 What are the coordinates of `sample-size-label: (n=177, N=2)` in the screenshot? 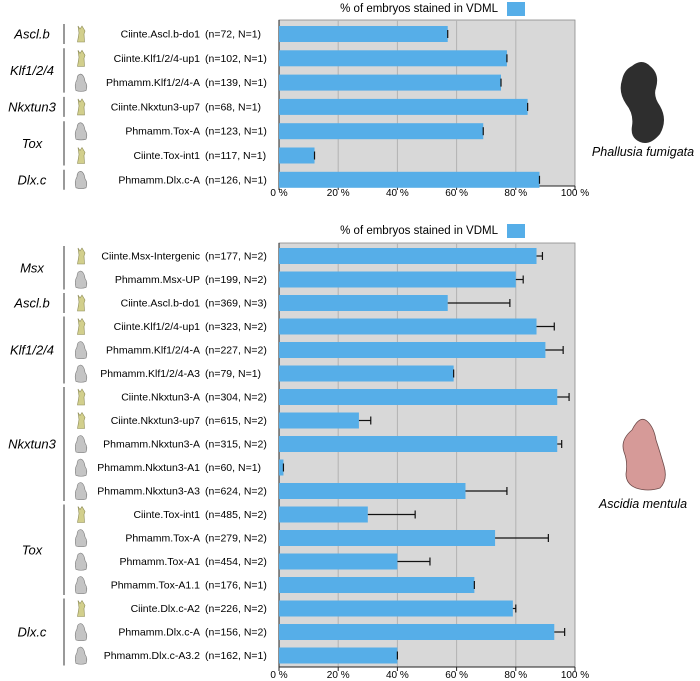 It's located at (236, 257).